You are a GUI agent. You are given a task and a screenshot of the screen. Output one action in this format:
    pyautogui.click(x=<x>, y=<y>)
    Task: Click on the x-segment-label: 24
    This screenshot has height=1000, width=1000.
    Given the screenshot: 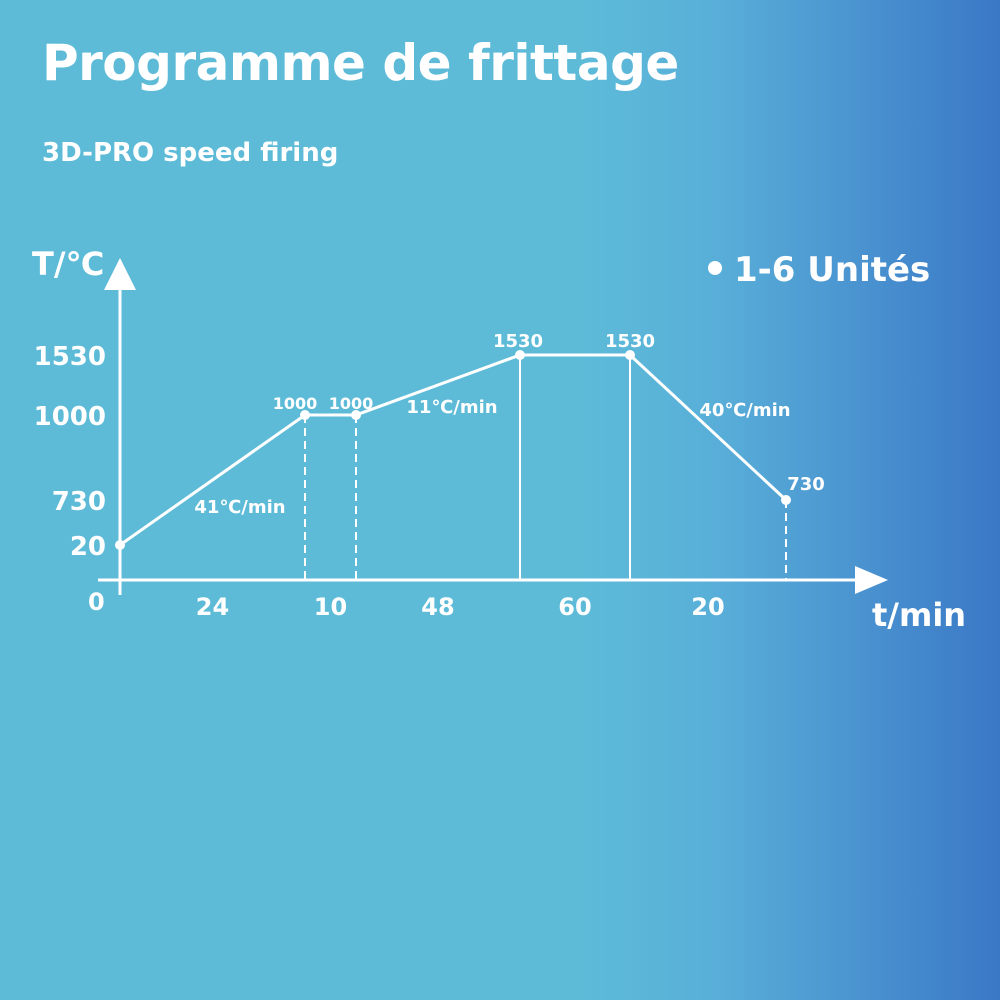 What is the action you would take?
    pyautogui.click(x=212, y=607)
    